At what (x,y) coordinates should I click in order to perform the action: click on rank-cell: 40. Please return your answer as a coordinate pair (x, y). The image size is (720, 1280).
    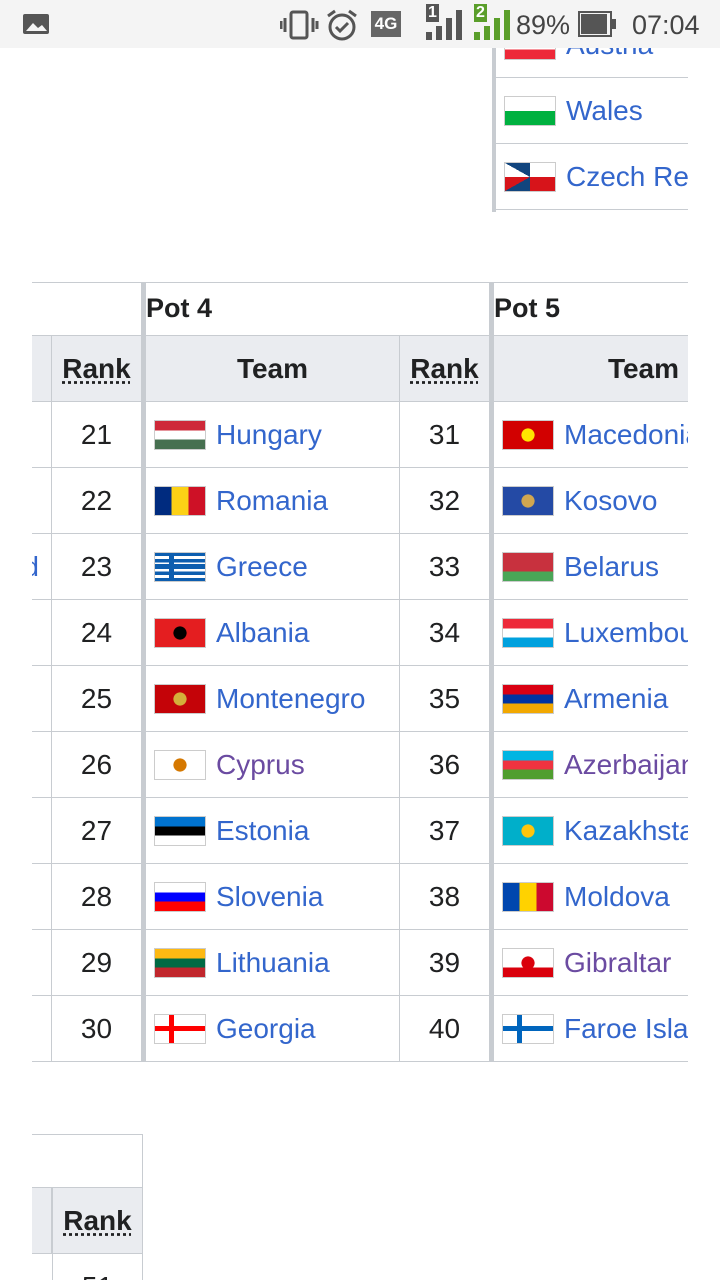
    Looking at the image, I should click on (445, 1029).